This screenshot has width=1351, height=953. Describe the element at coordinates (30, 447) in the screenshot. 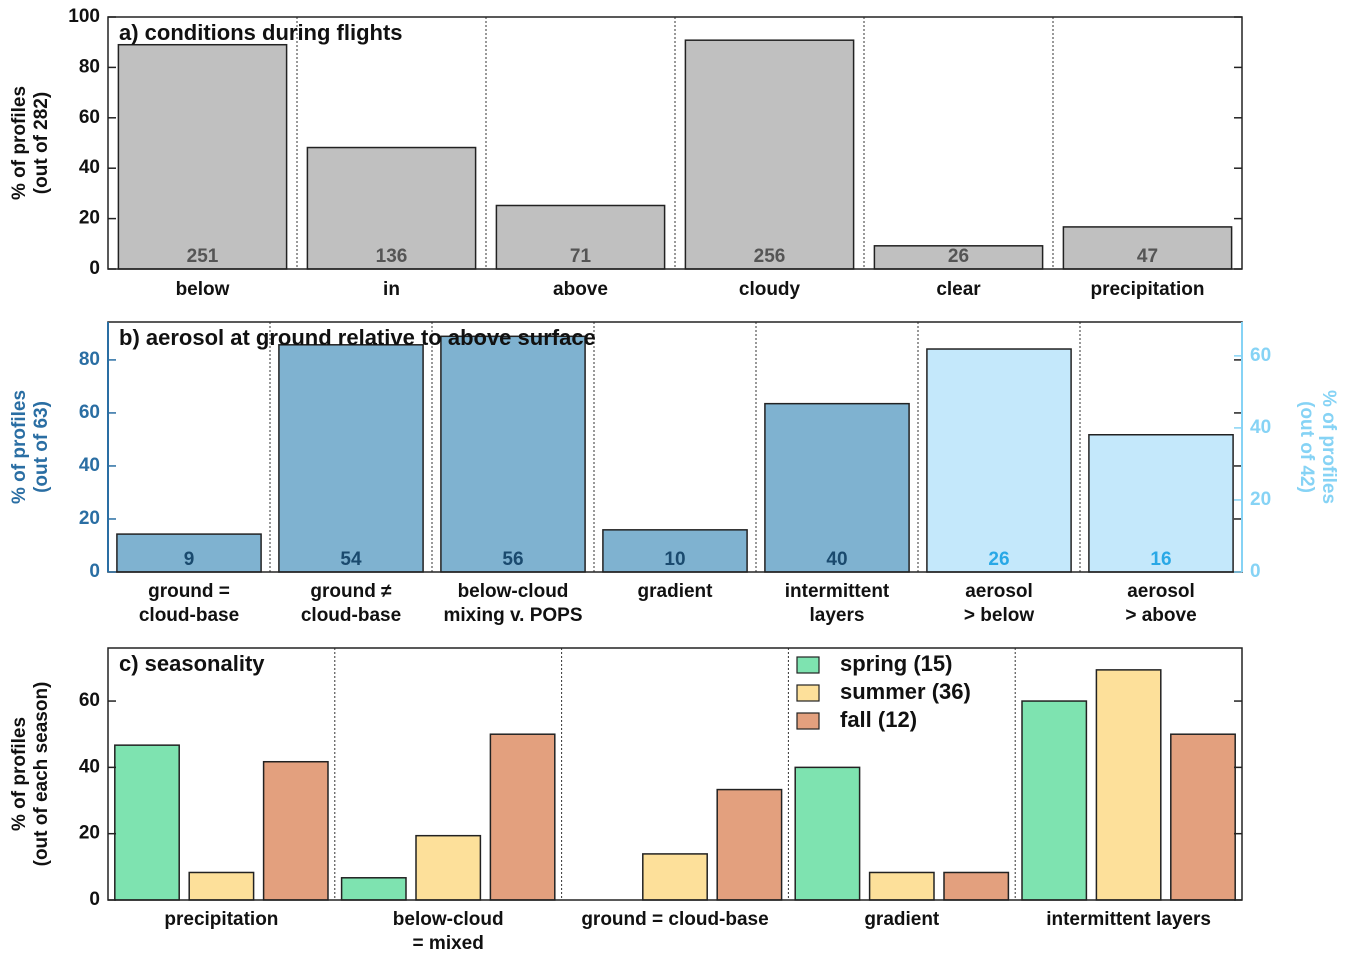

I see `y-axis-label: % of profiles(out of 63)` at that location.